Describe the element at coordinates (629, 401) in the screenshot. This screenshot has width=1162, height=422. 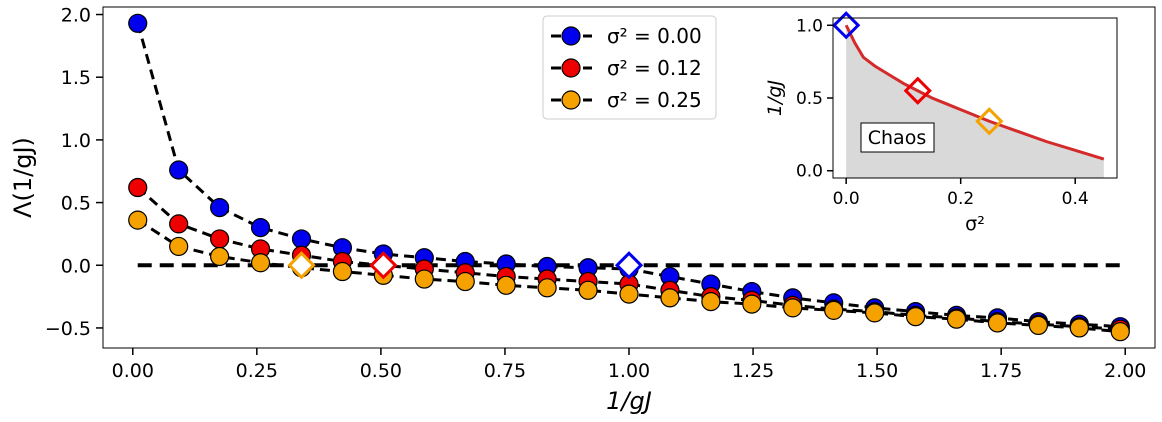
I see `main-x-axis-label: 1/gJ` at that location.